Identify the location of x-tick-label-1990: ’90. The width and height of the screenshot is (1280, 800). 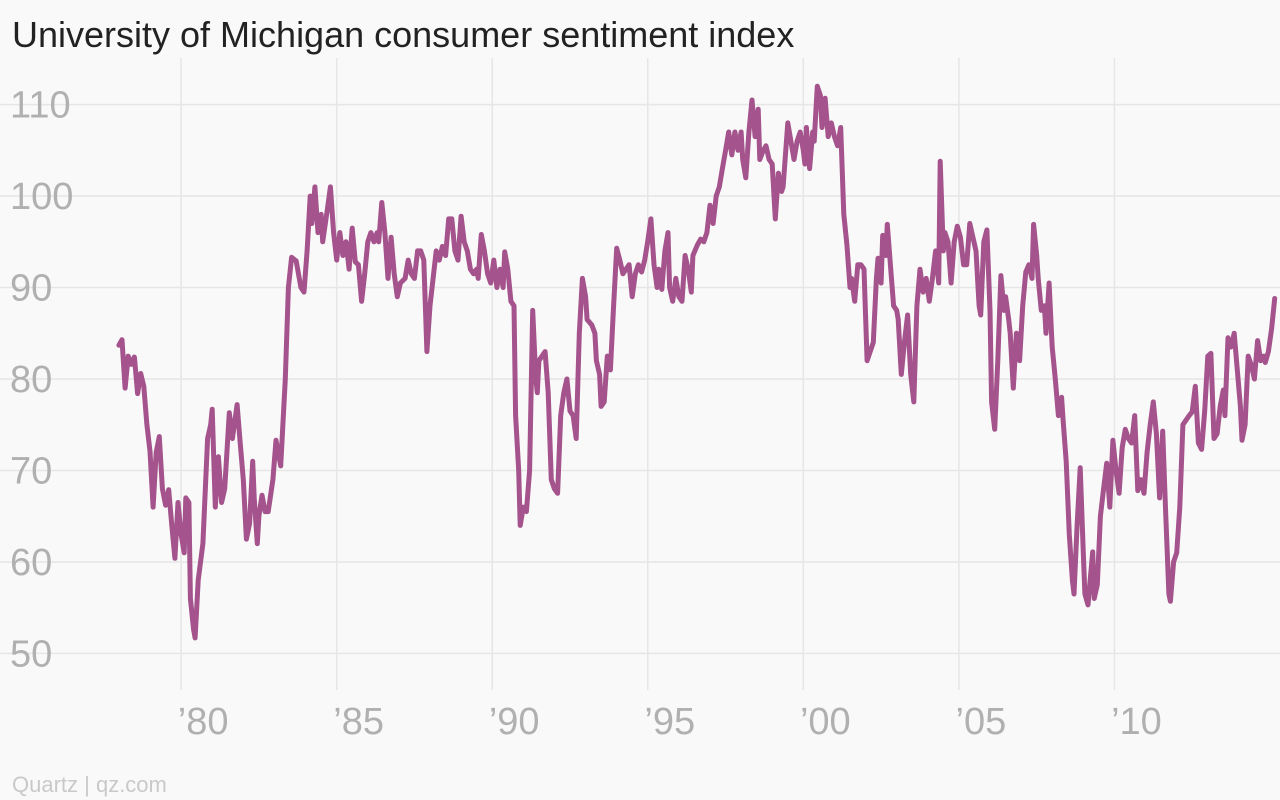
(514, 722).